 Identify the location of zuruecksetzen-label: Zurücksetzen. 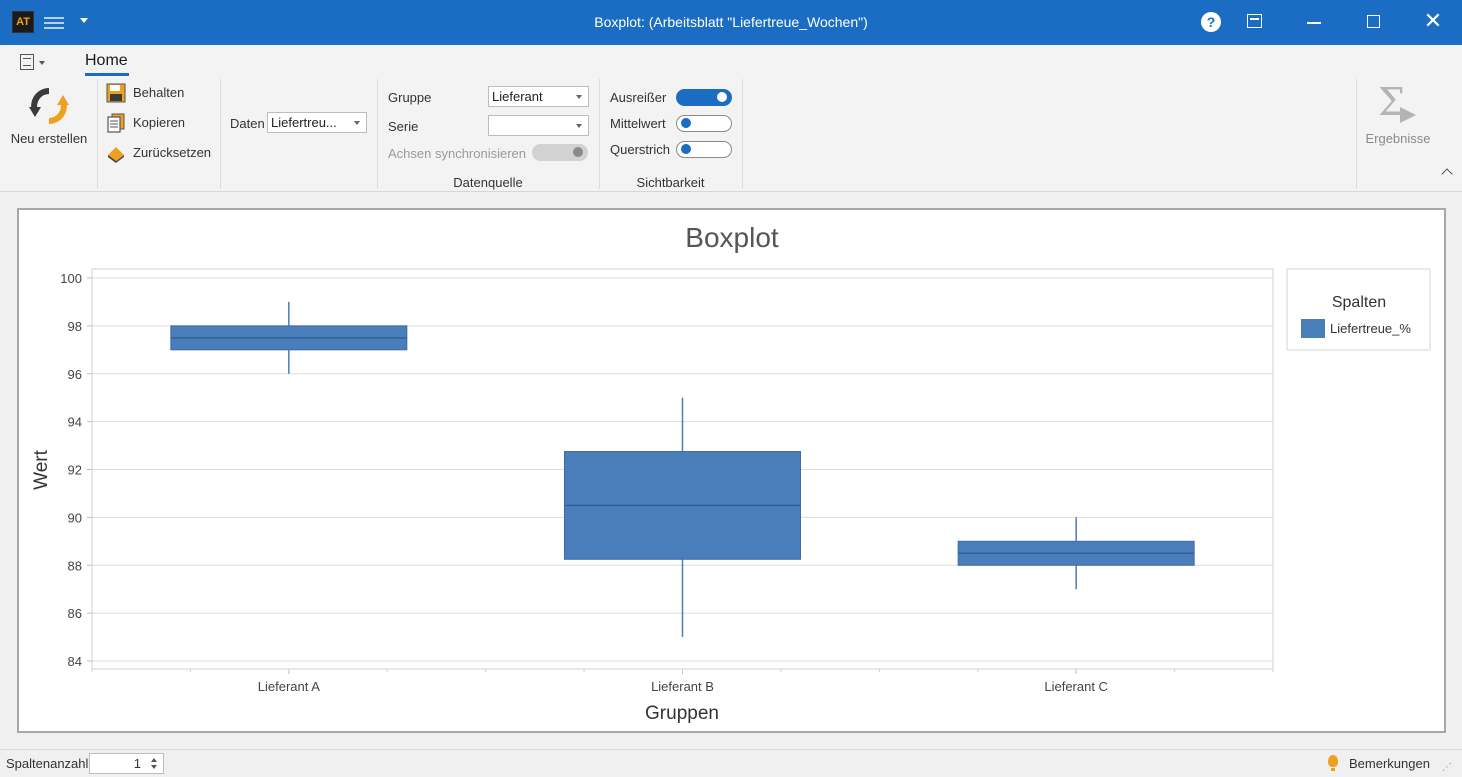
(172, 152).